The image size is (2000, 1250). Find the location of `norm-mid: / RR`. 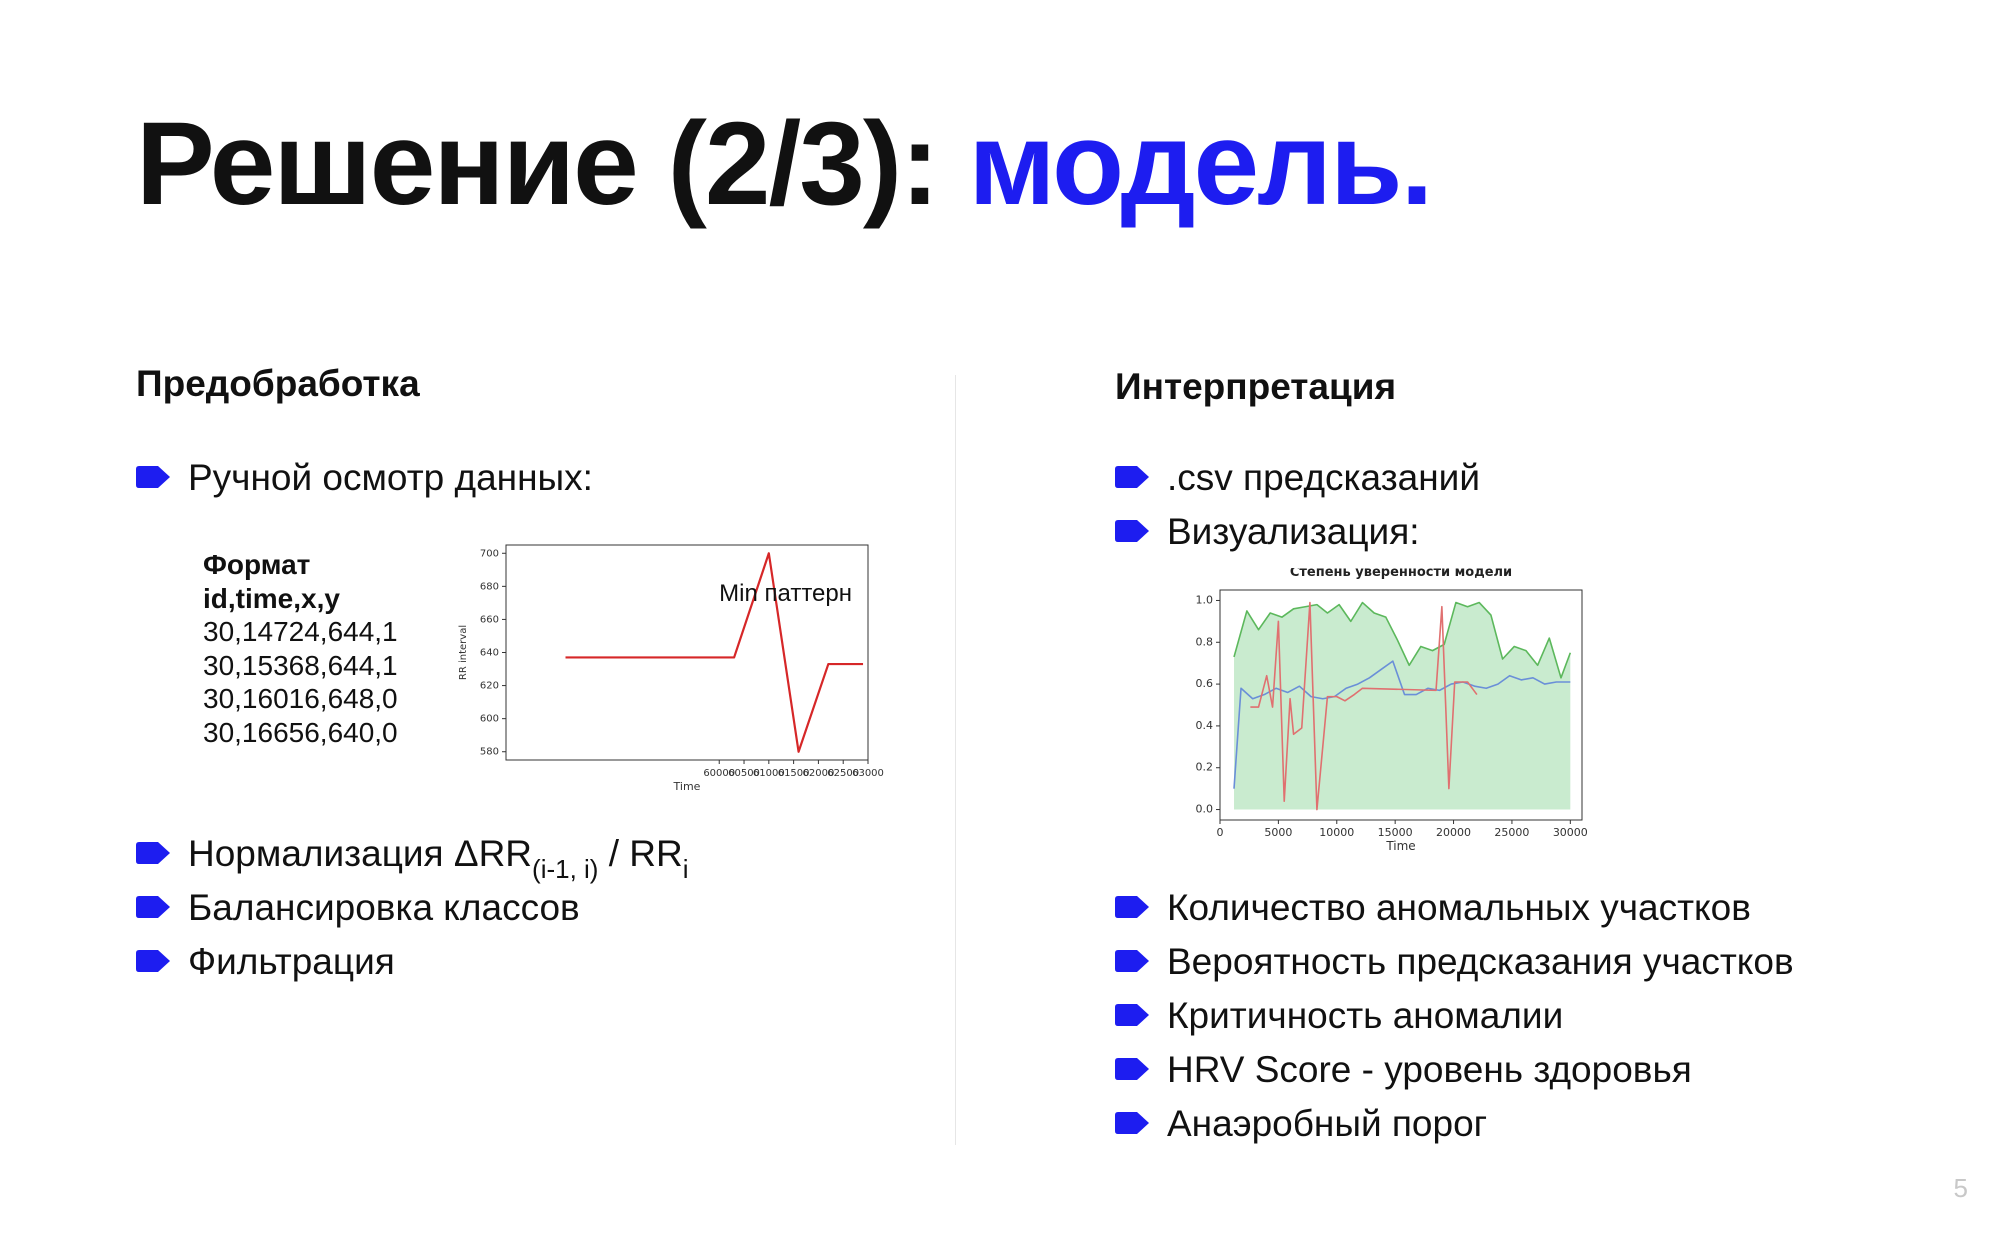

norm-mid: / RR is located at coordinates (640, 853).